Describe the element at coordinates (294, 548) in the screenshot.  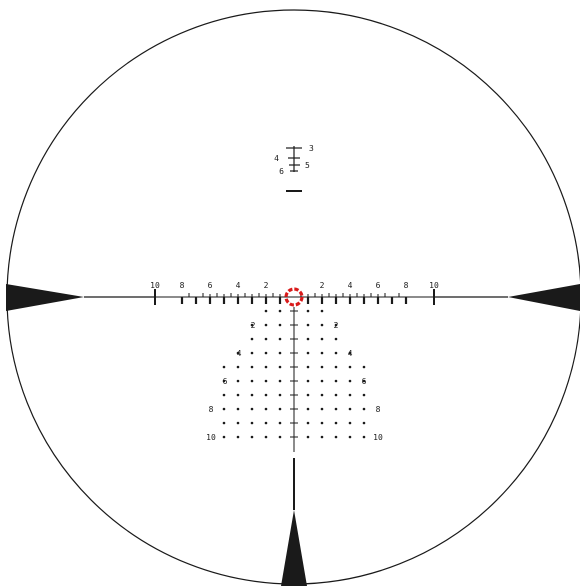
I see `bottom-post` at that location.